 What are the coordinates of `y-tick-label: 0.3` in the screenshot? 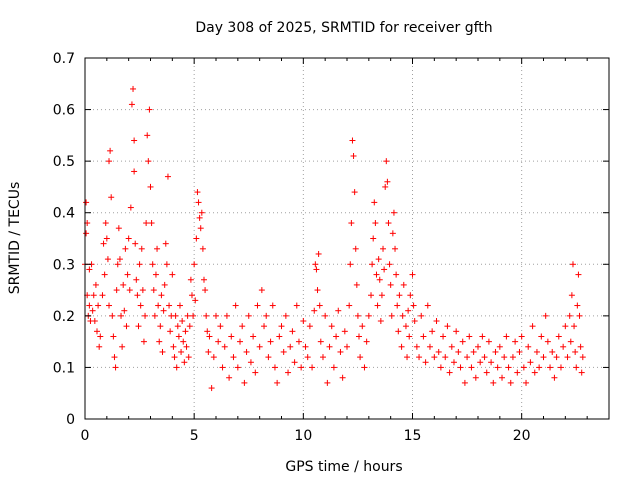 It's located at (64, 265).